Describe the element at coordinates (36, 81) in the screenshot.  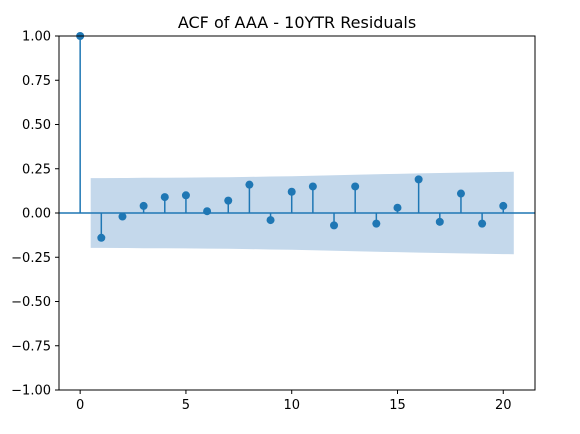
I see `y-tick-label: 0.75` at that location.